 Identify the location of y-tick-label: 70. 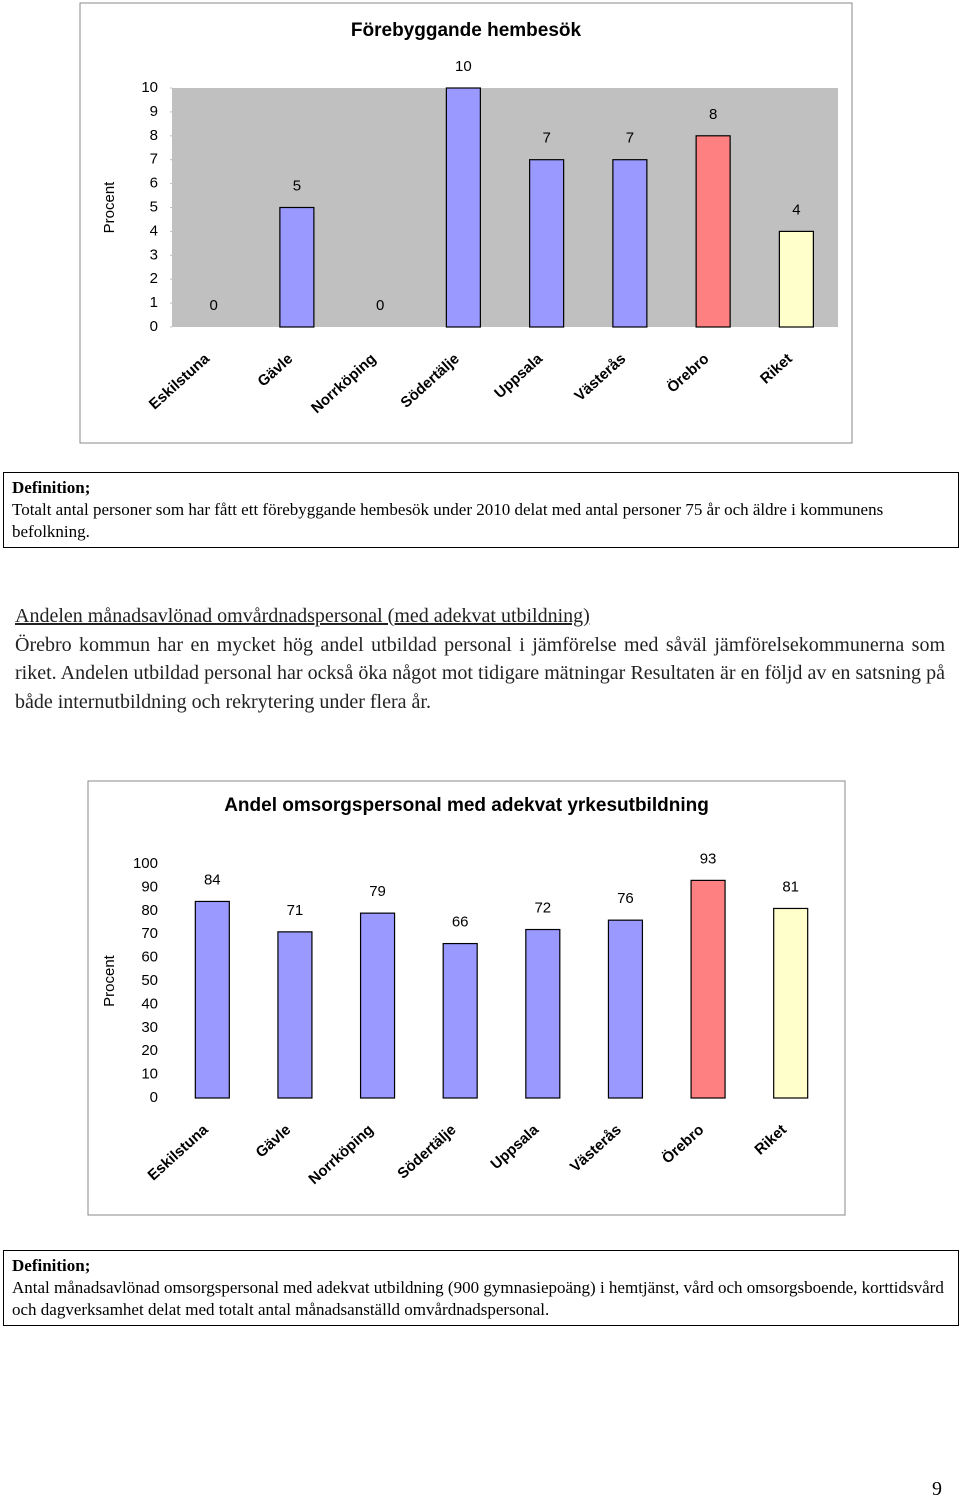
(149, 933).